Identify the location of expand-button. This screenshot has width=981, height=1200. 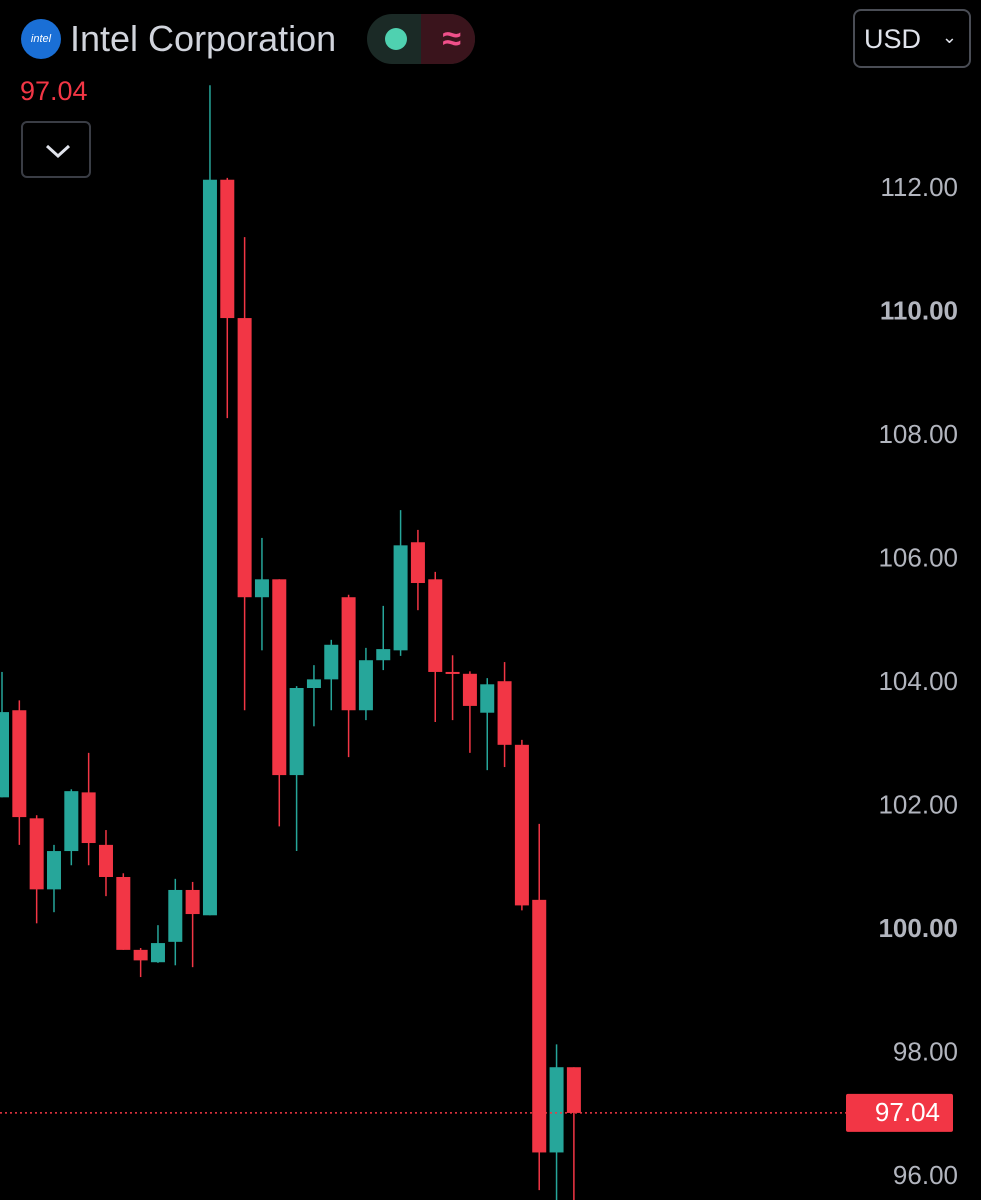
(56, 149).